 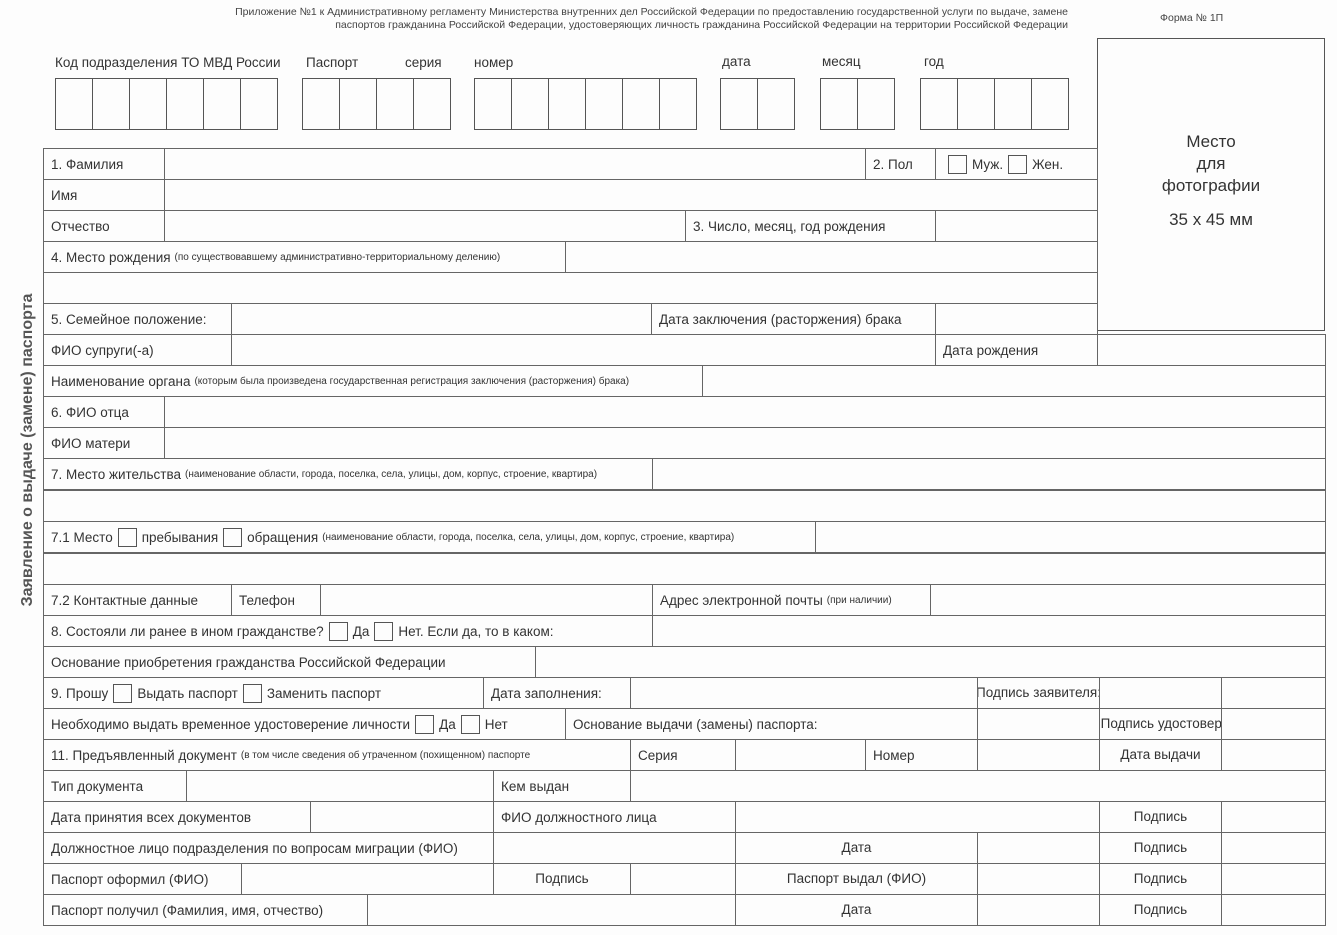 What do you see at coordinates (115, 786) in the screenshot?
I see `label-cell-doc-type: Тип документа` at bounding box center [115, 786].